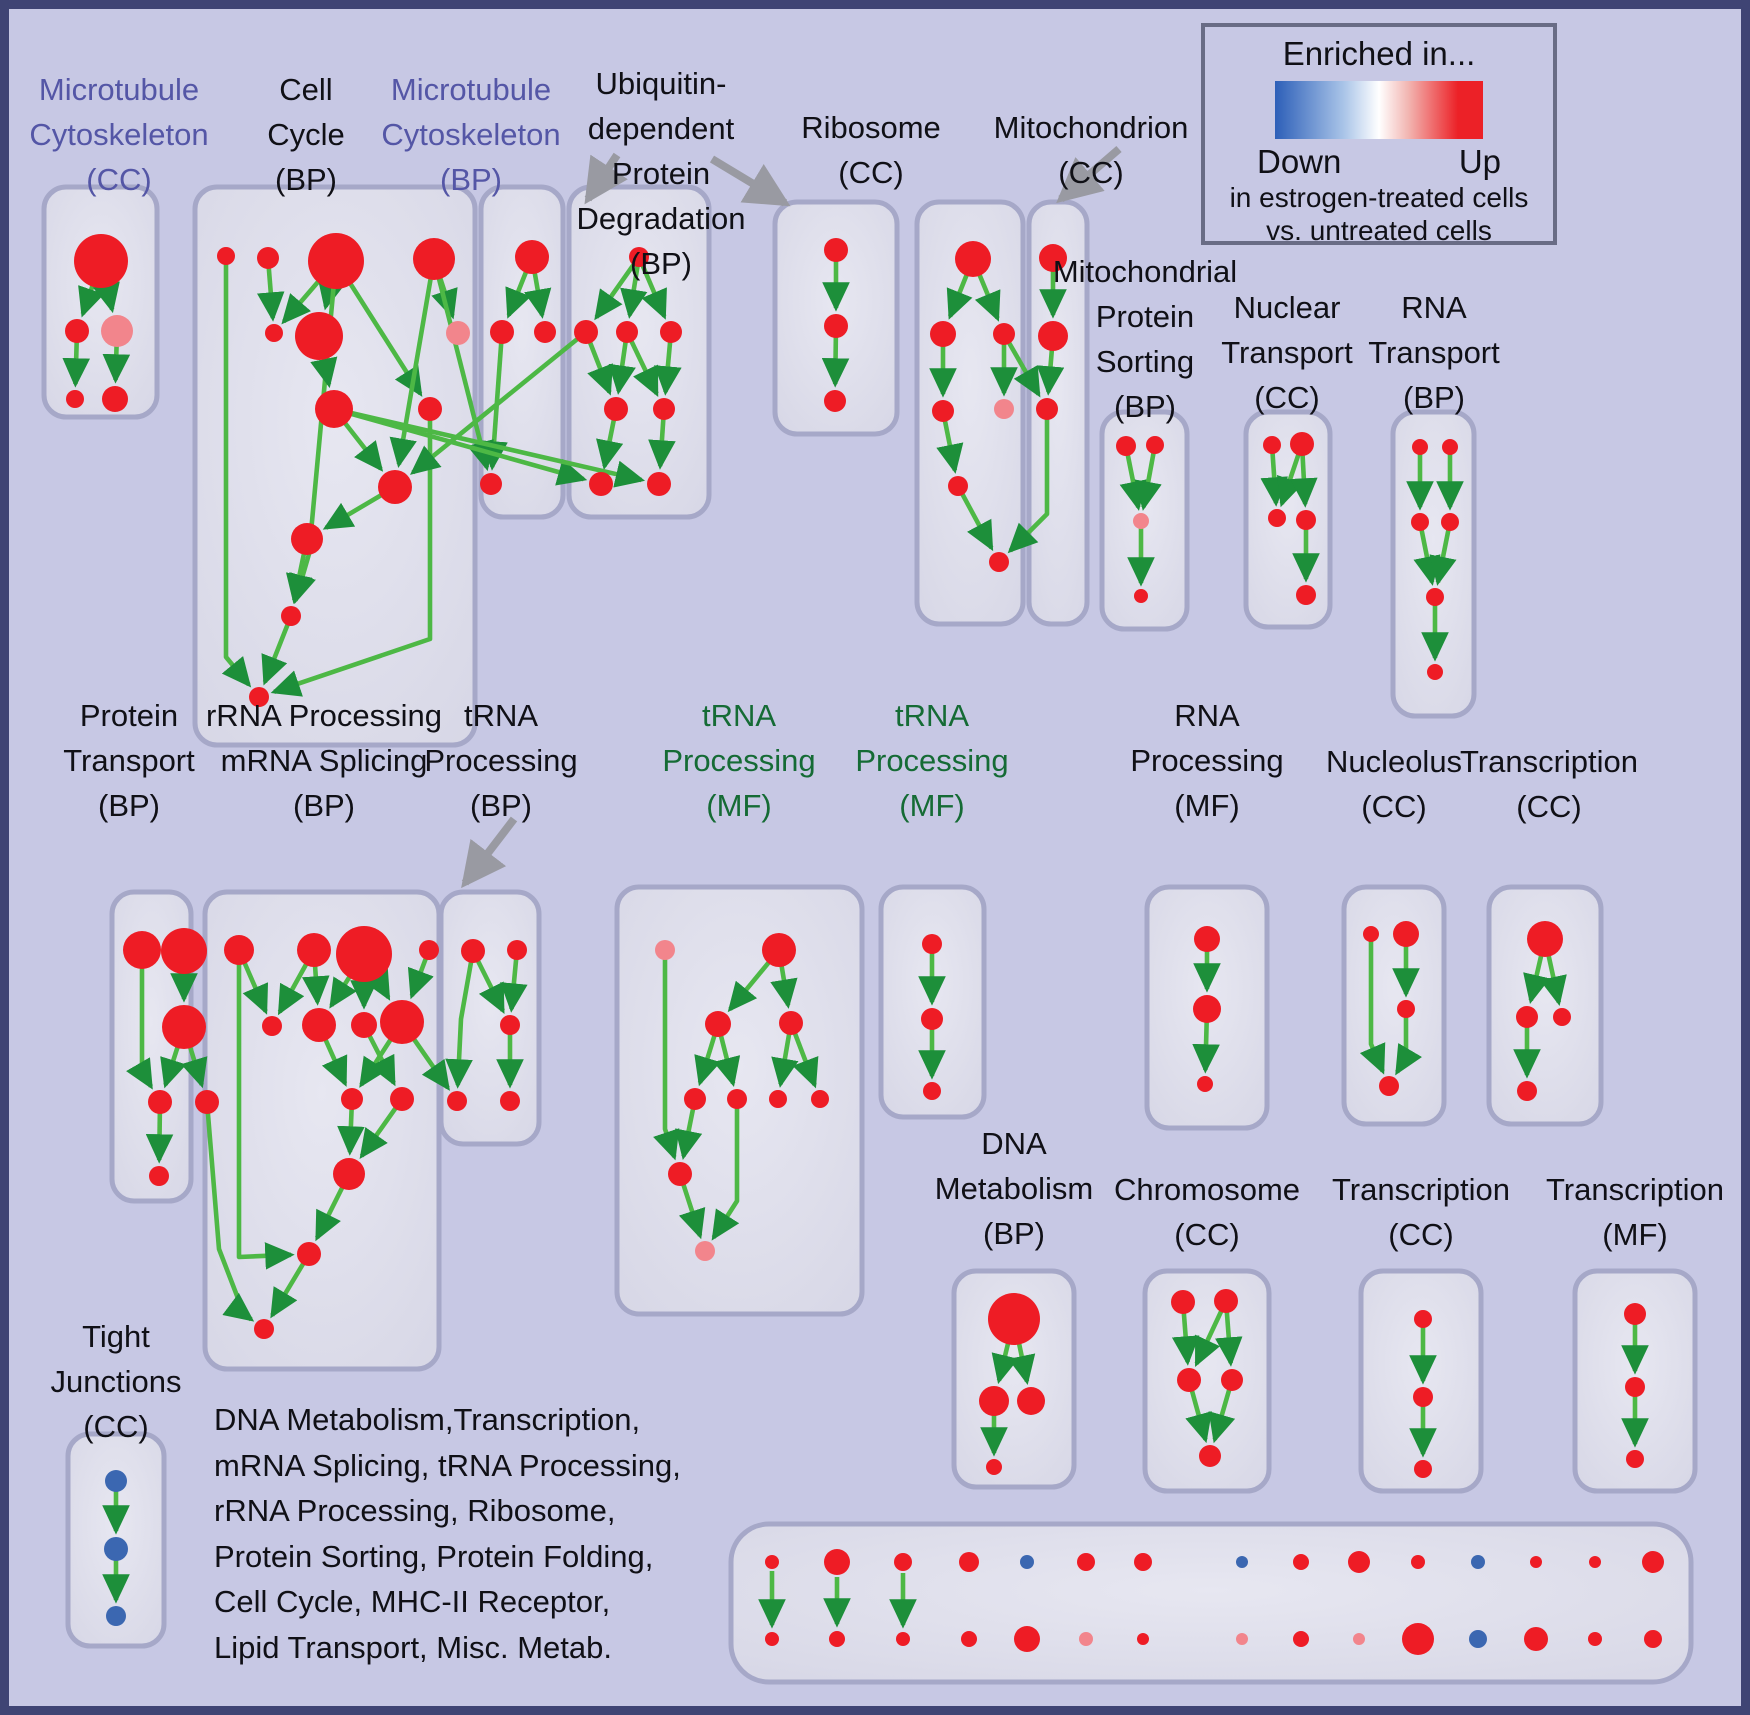 The width and height of the screenshot is (1750, 1715). I want to click on go-term-node-E5, so click(1210, 1456).